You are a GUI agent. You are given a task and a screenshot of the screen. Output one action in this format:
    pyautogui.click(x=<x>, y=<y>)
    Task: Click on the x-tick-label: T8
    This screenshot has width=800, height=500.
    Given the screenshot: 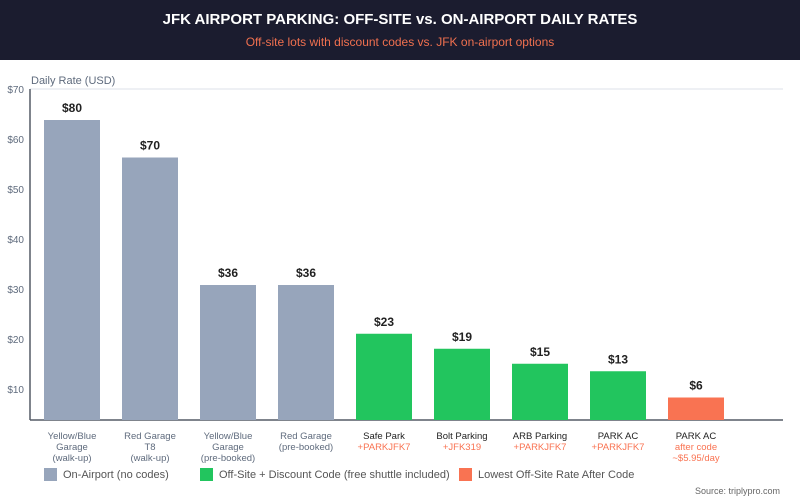 What is the action you would take?
    pyautogui.click(x=149, y=447)
    